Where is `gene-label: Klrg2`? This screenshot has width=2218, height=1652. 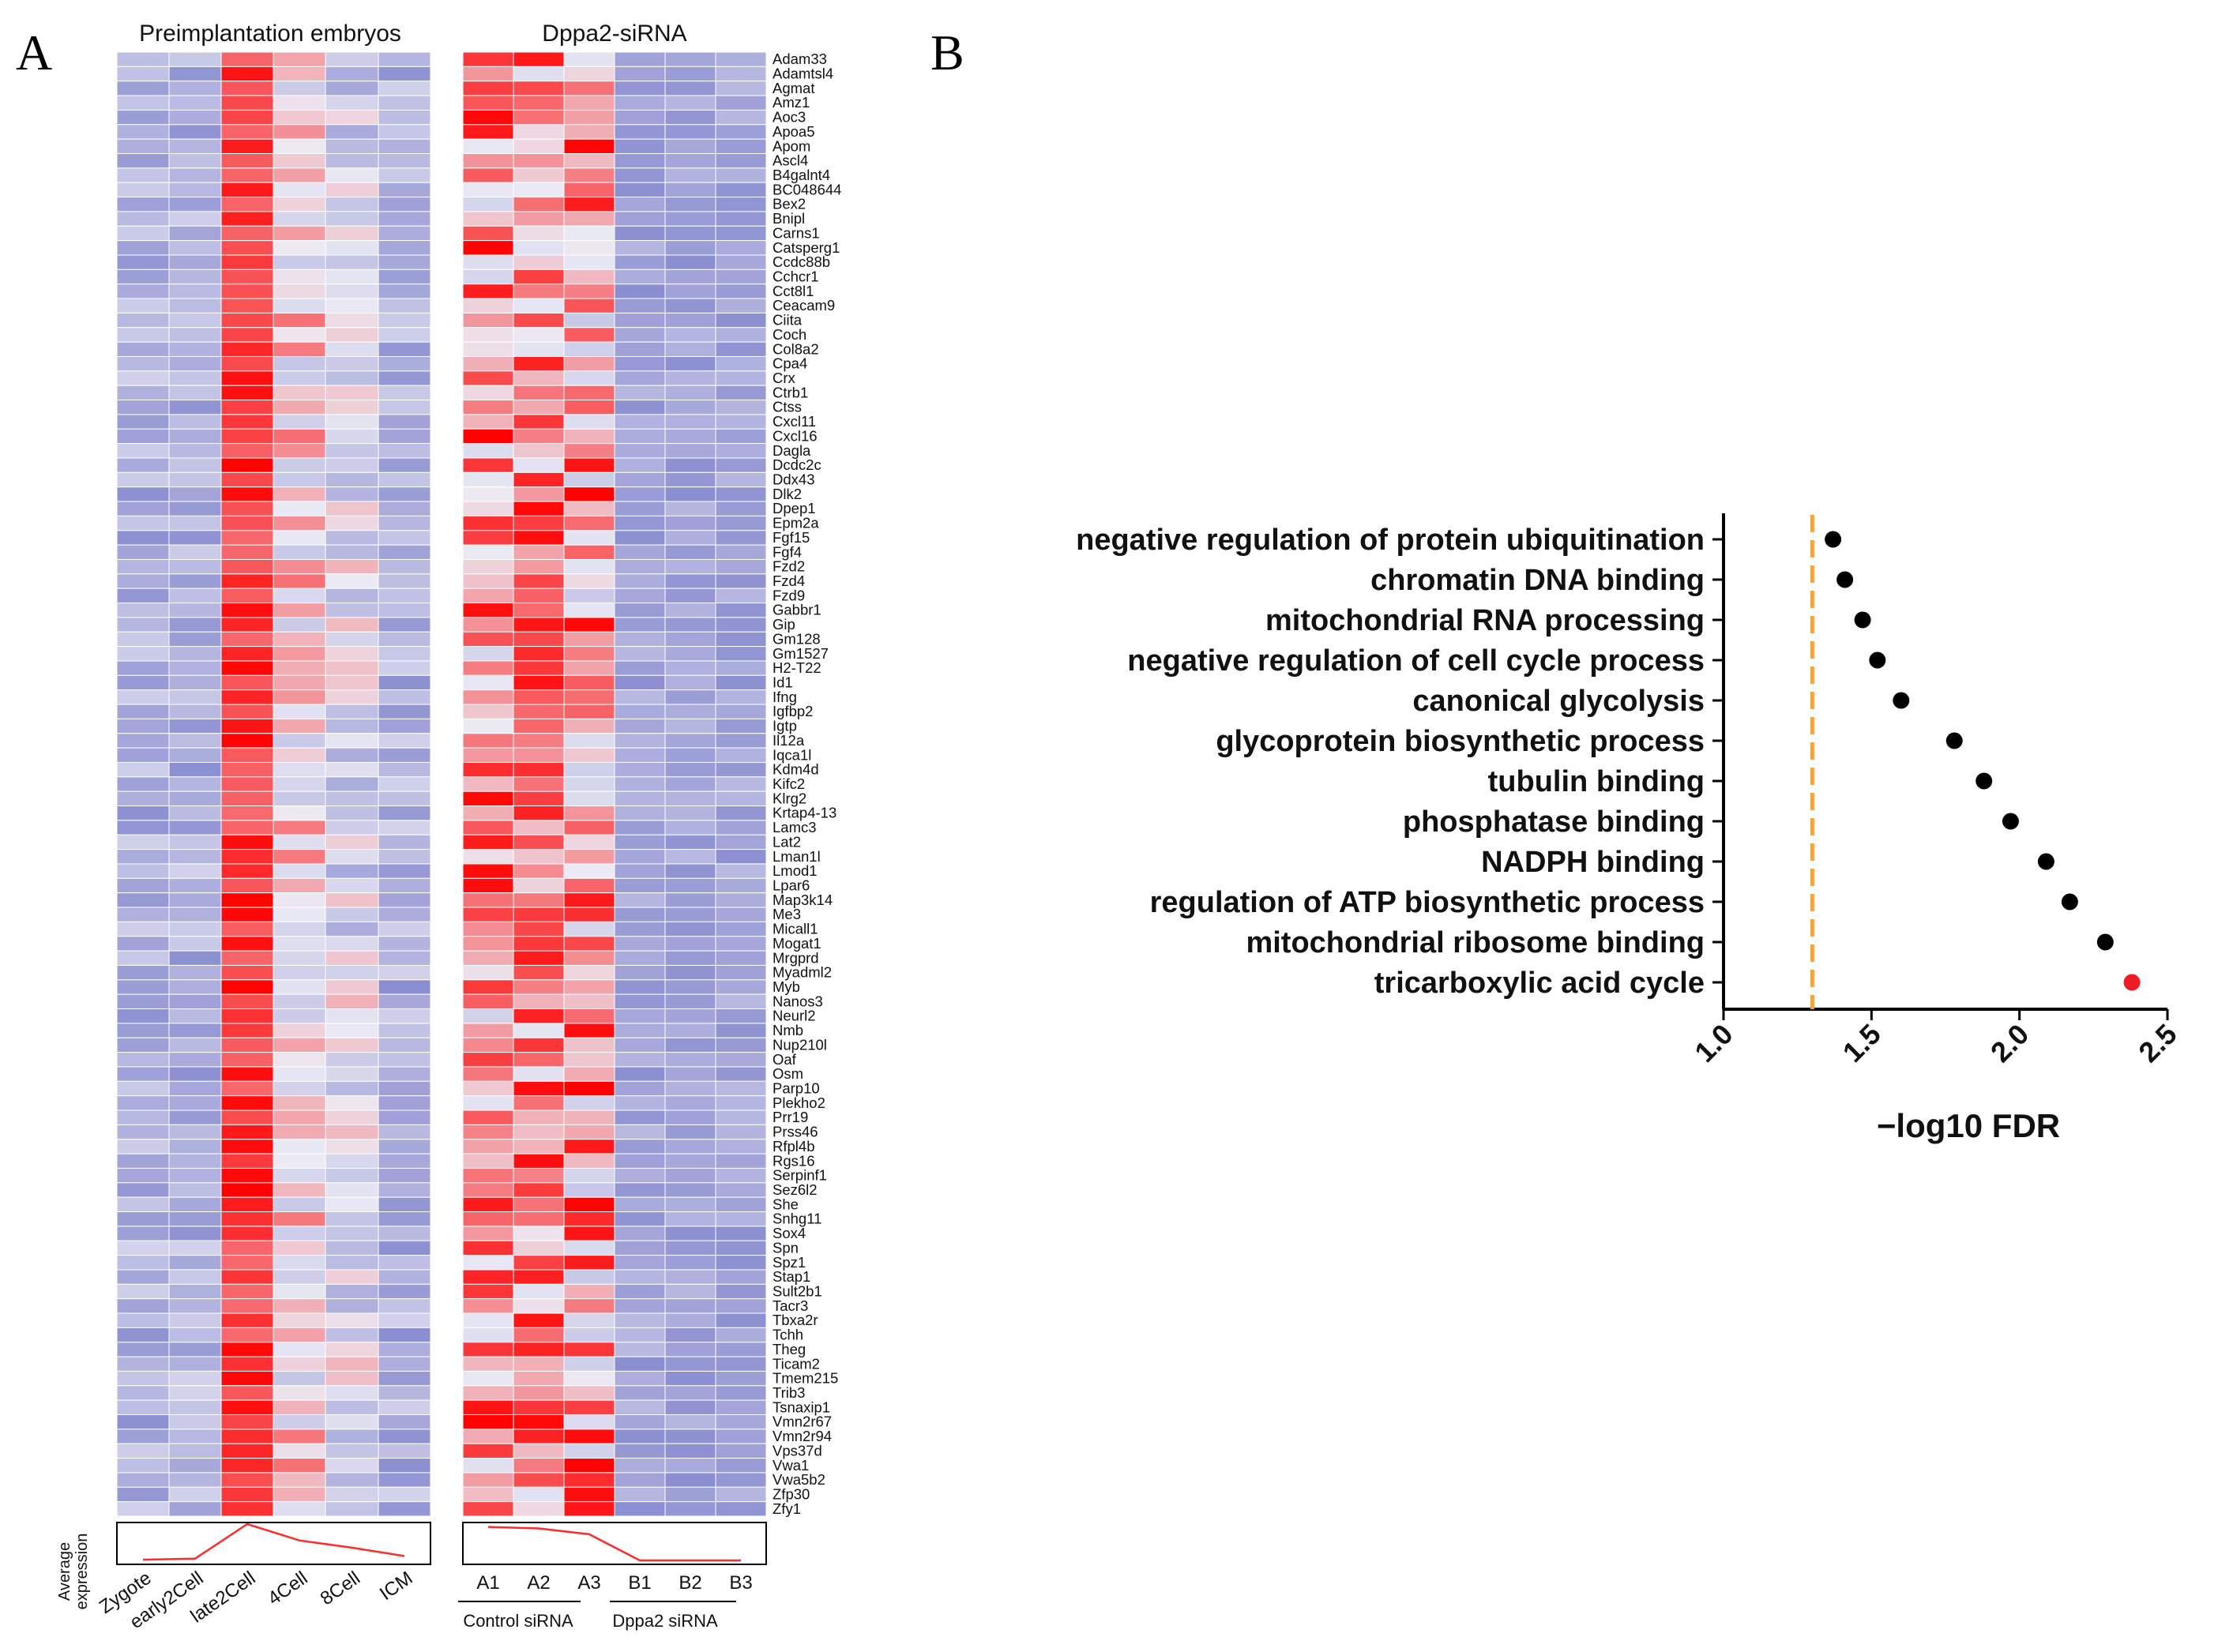
gene-label: Klrg2 is located at coordinates (789, 798).